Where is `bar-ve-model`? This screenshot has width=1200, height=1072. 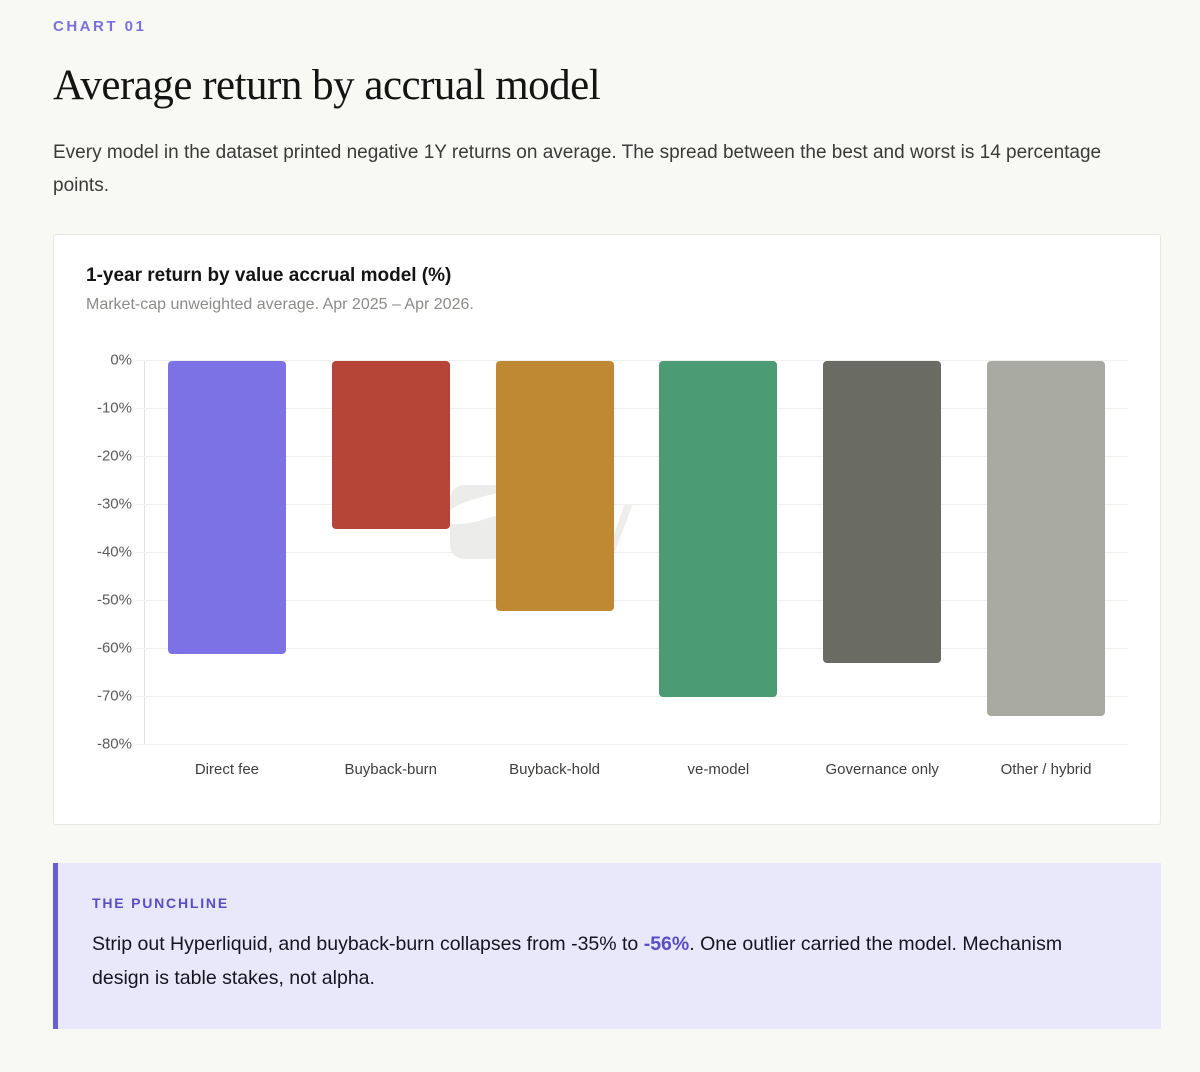 bar-ve-model is located at coordinates (718, 529).